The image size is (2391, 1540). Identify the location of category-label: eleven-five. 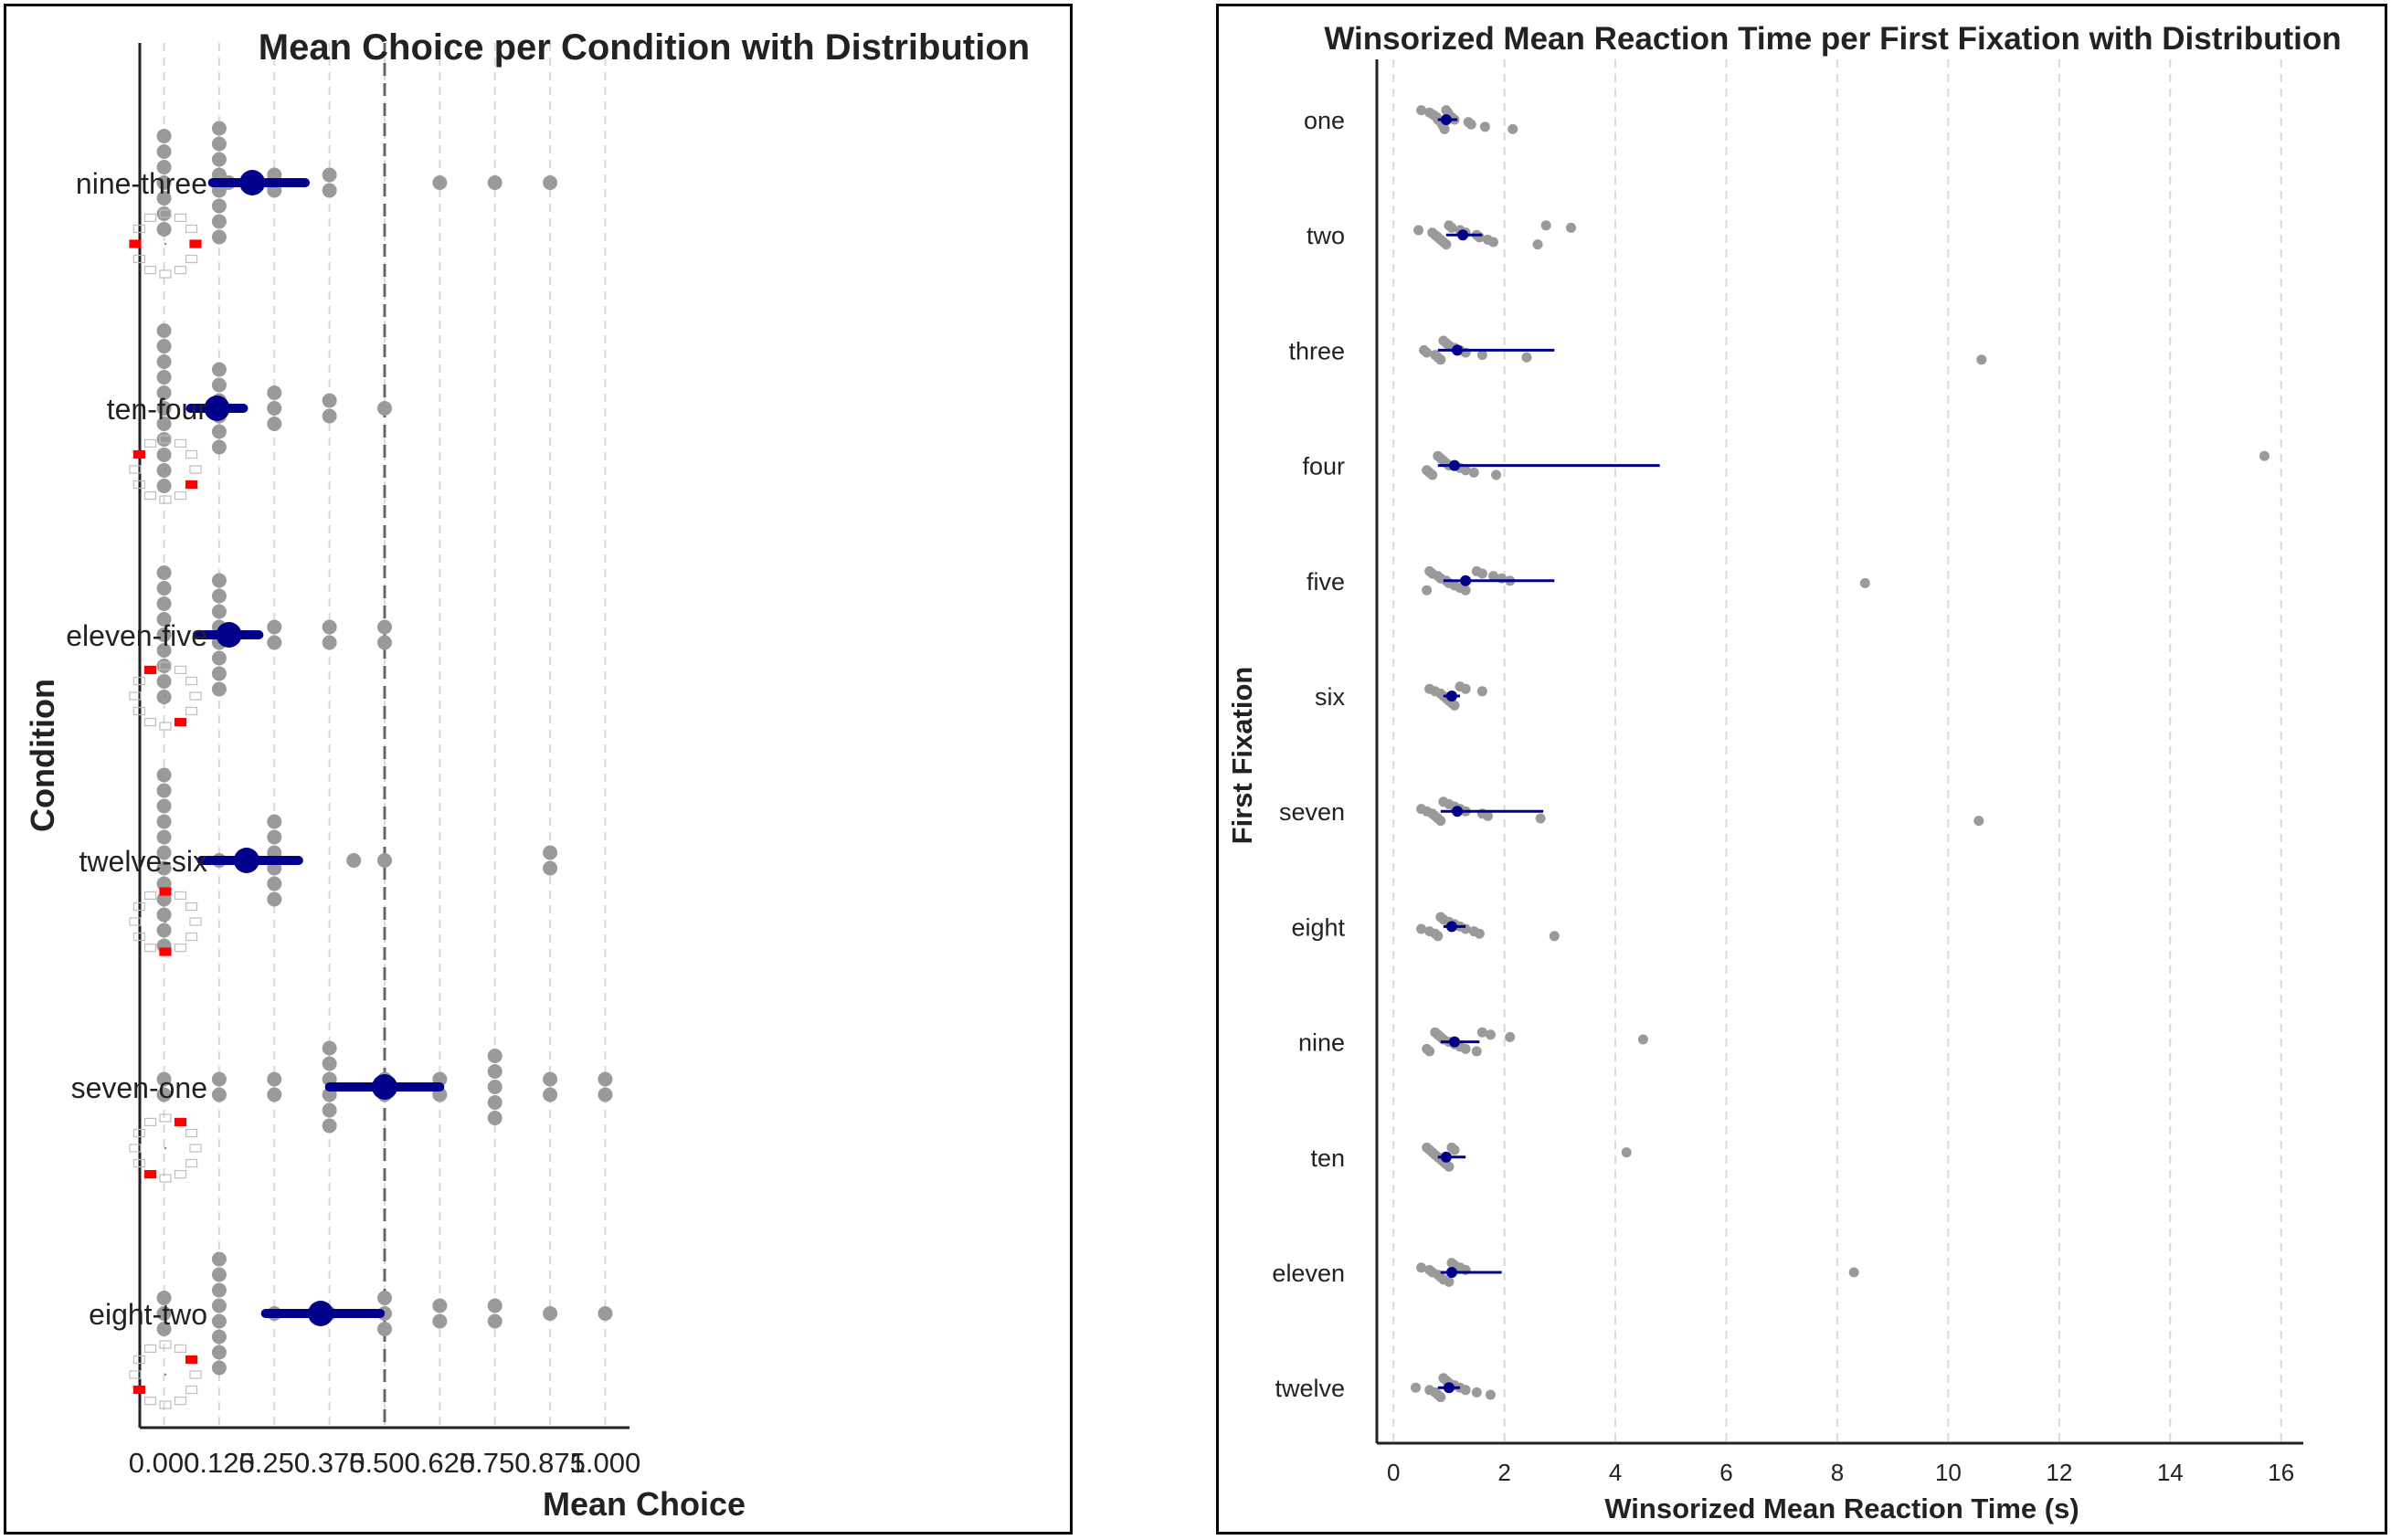
(136, 635).